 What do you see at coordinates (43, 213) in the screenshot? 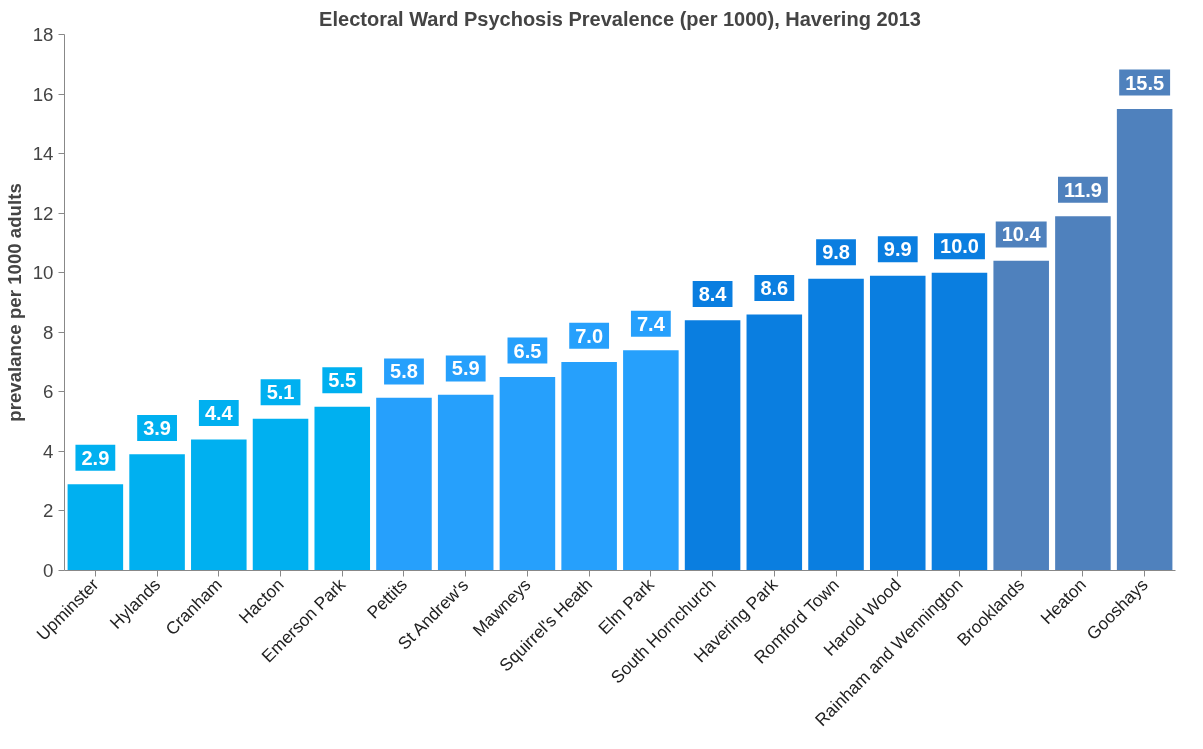
I see `y-tick-label: 12` at bounding box center [43, 213].